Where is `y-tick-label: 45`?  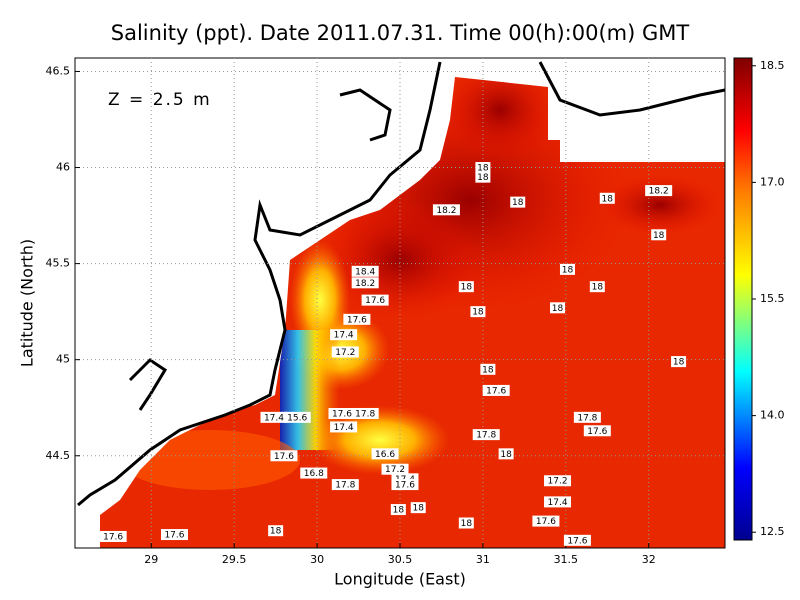
y-tick-label: 45 is located at coordinates (63, 359).